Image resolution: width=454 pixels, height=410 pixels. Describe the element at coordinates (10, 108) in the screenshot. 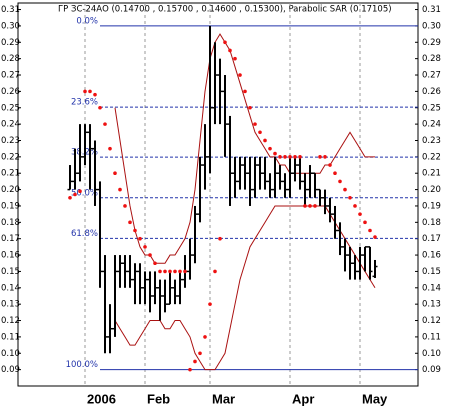

I see `y-tick-label: 0.25` at that location.